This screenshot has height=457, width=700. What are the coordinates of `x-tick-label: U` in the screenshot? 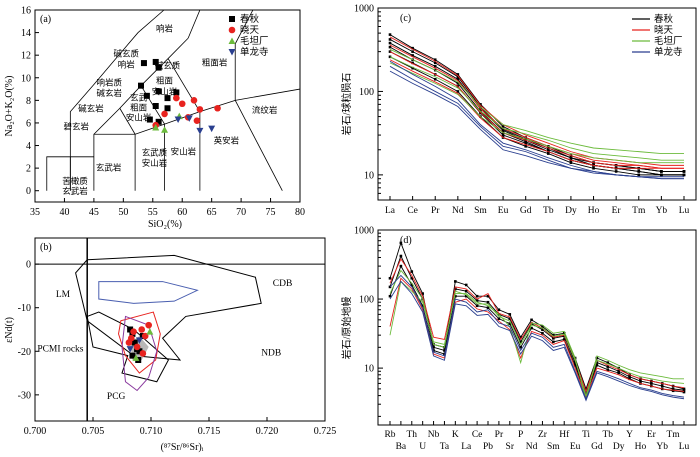 It's located at (422, 447).